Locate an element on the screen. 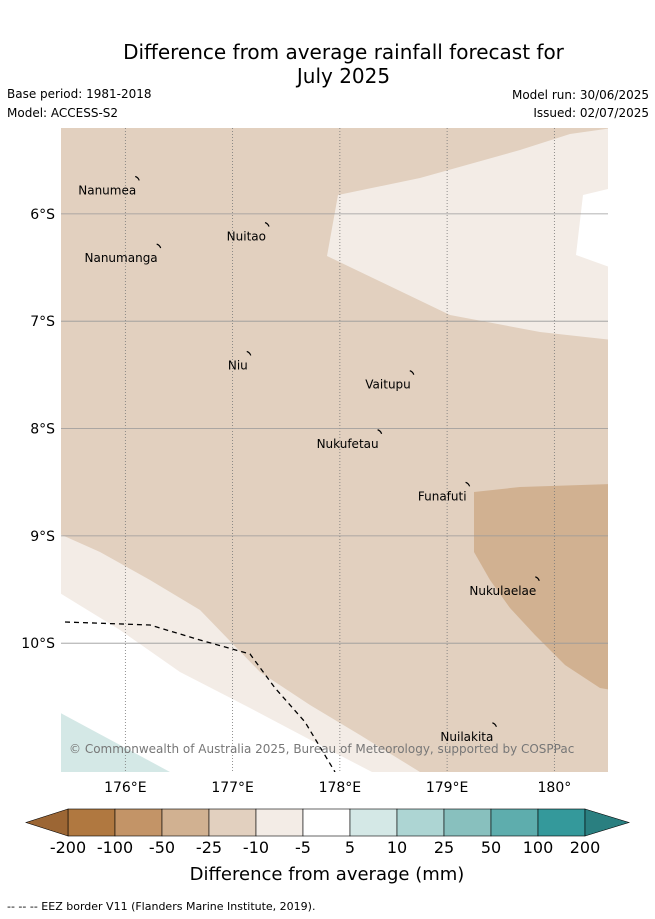 The image size is (655, 919). colorbar-tick-label: 10 is located at coordinates (397, 847).